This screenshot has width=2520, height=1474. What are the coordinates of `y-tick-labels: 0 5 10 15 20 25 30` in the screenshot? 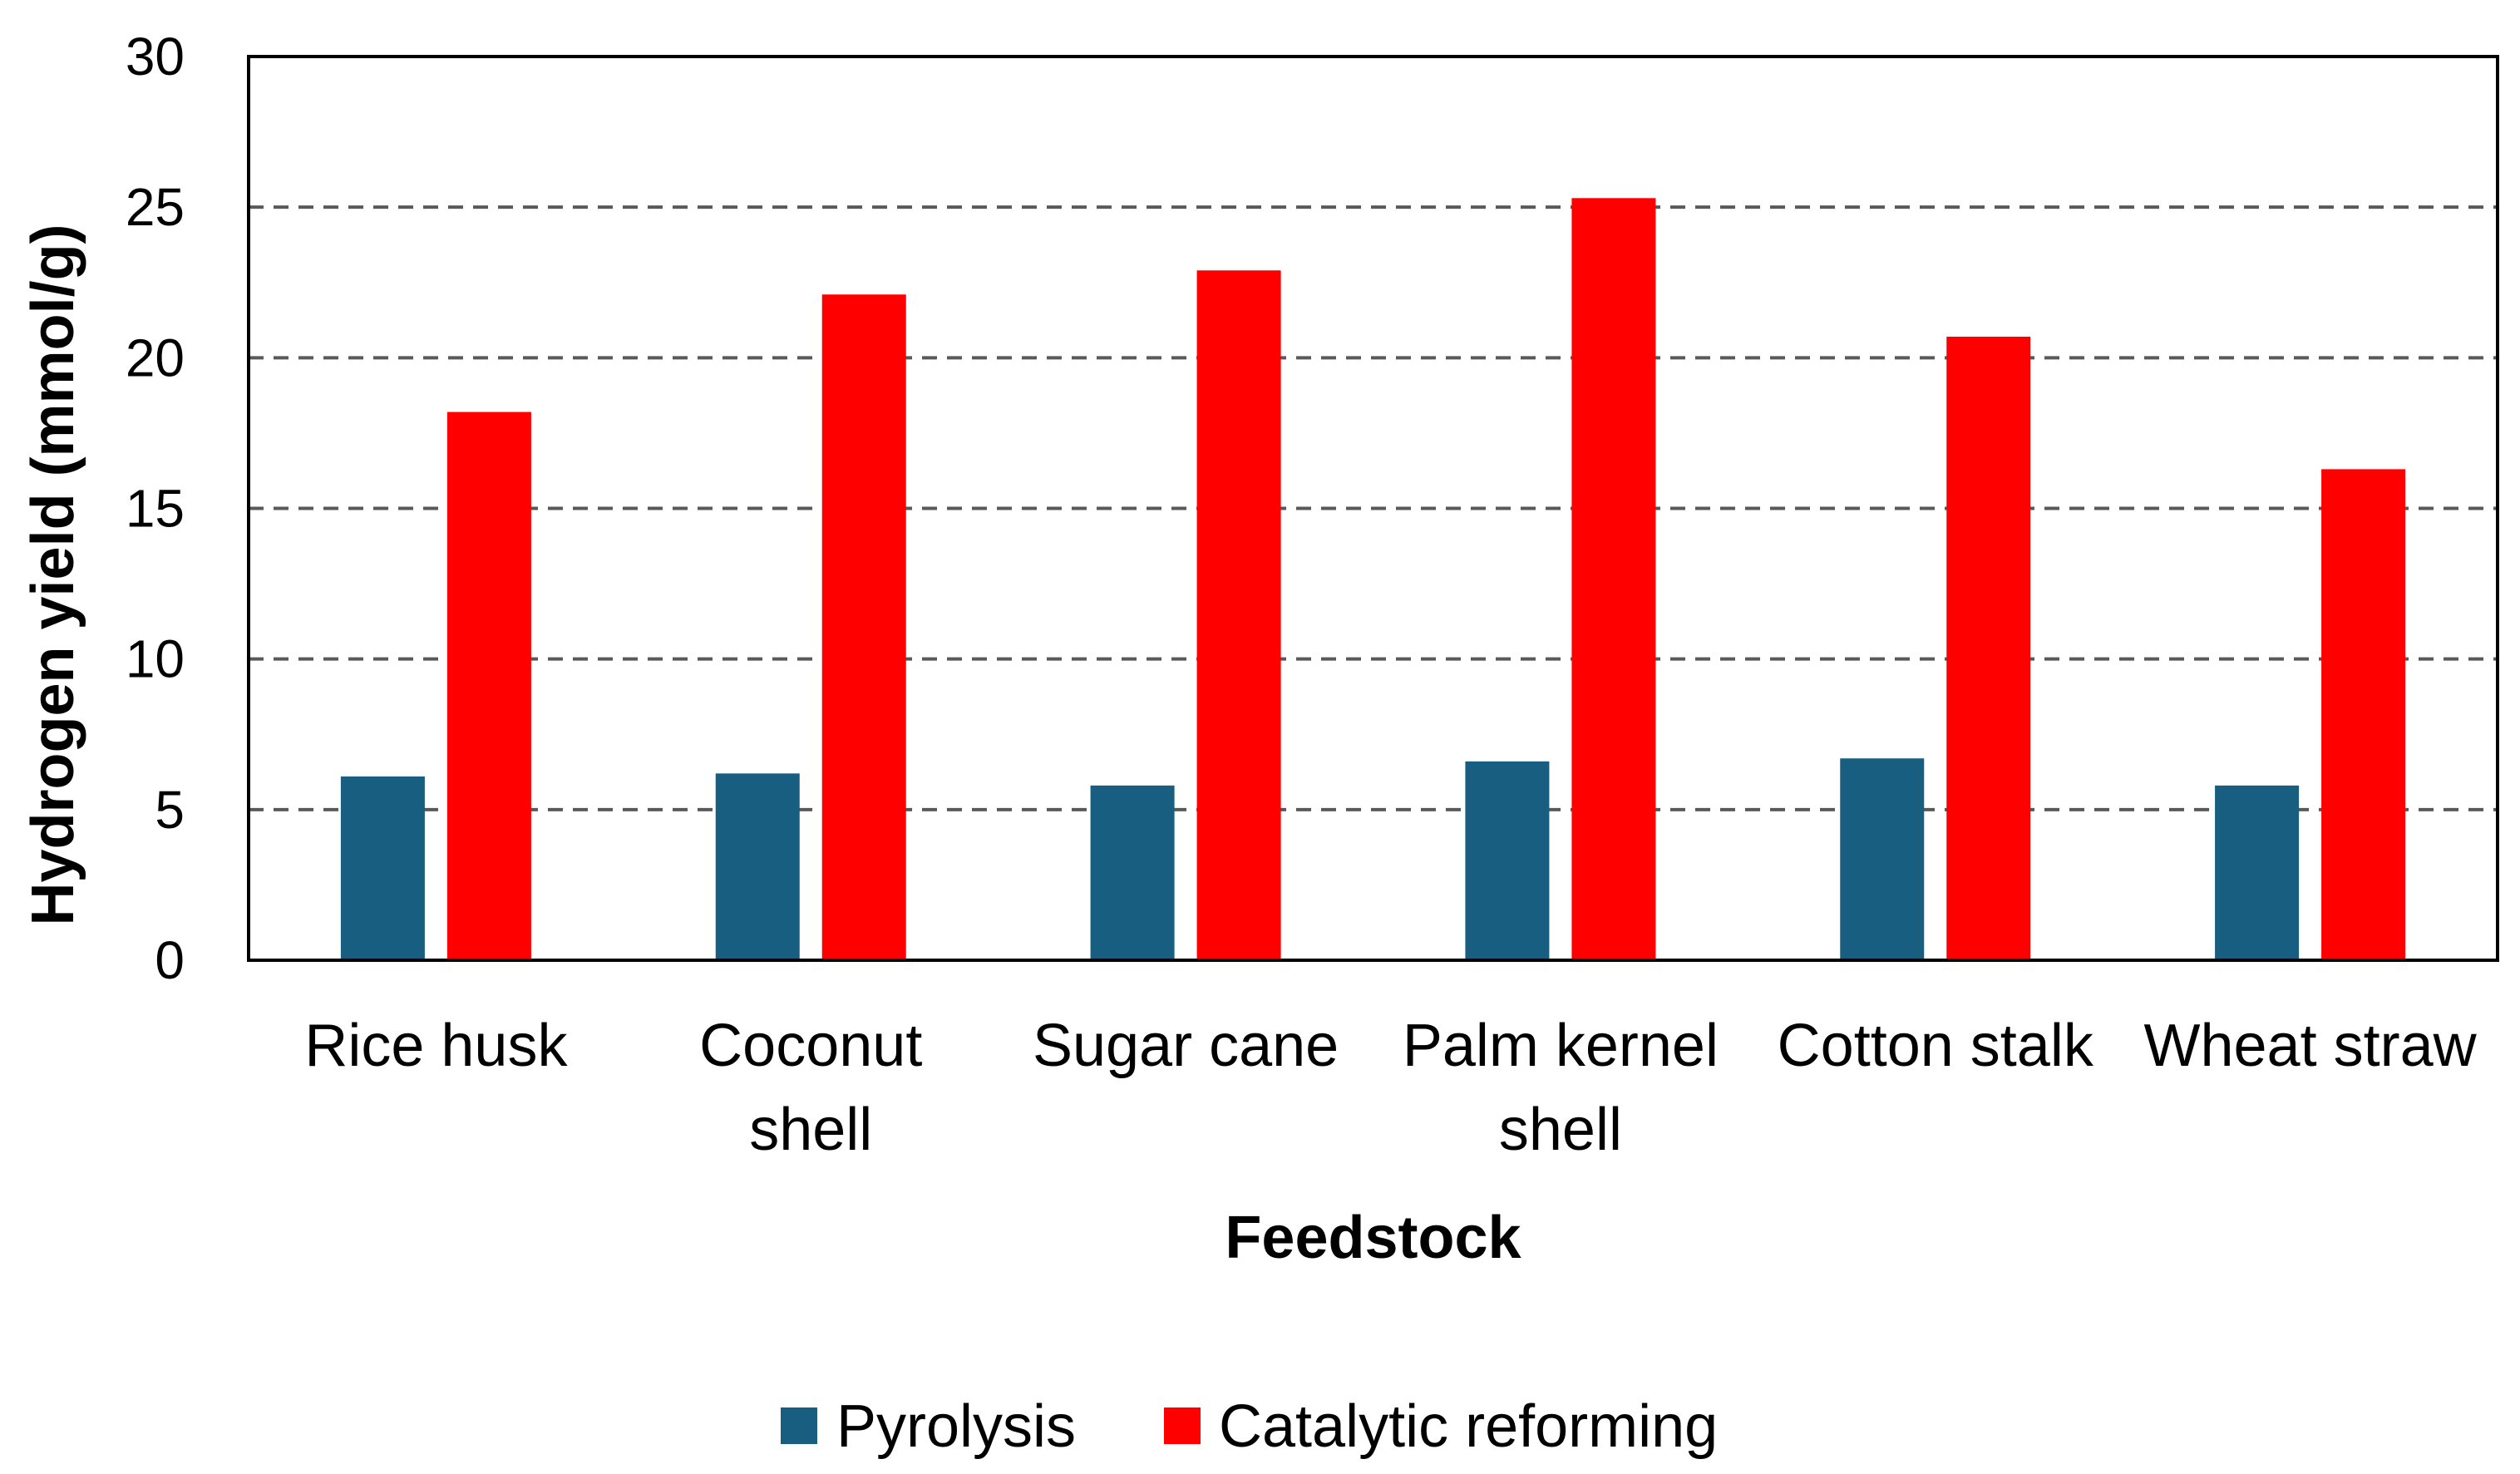 It's located at (155, 508).